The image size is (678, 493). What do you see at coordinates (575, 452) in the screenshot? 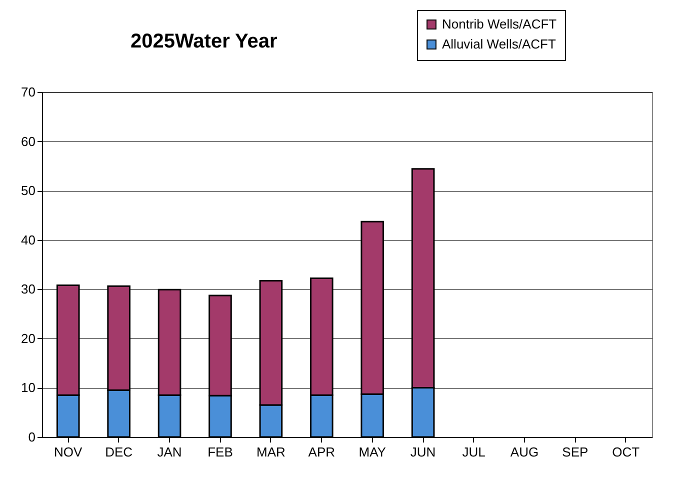
I see `x-tick-label: SEP` at bounding box center [575, 452].